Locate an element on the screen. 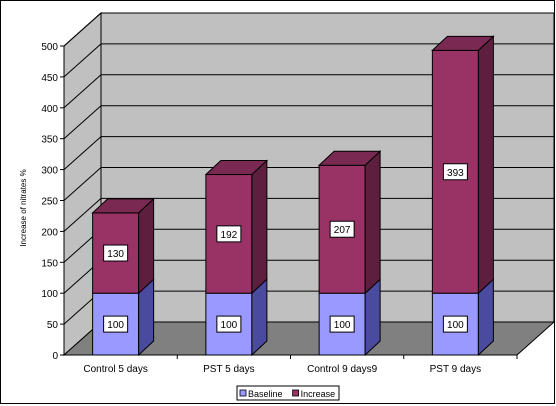 The width and height of the screenshot is (556, 406). y-tick-label: 150 is located at coordinates (49, 263).